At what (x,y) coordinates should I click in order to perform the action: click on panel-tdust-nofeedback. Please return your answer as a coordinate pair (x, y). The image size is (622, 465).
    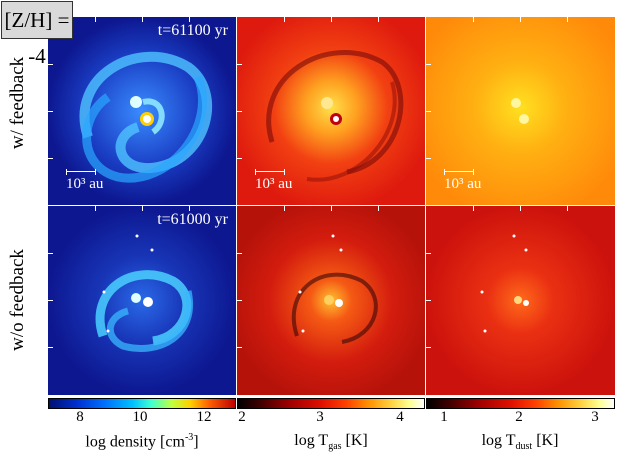
    Looking at the image, I should click on (520, 300).